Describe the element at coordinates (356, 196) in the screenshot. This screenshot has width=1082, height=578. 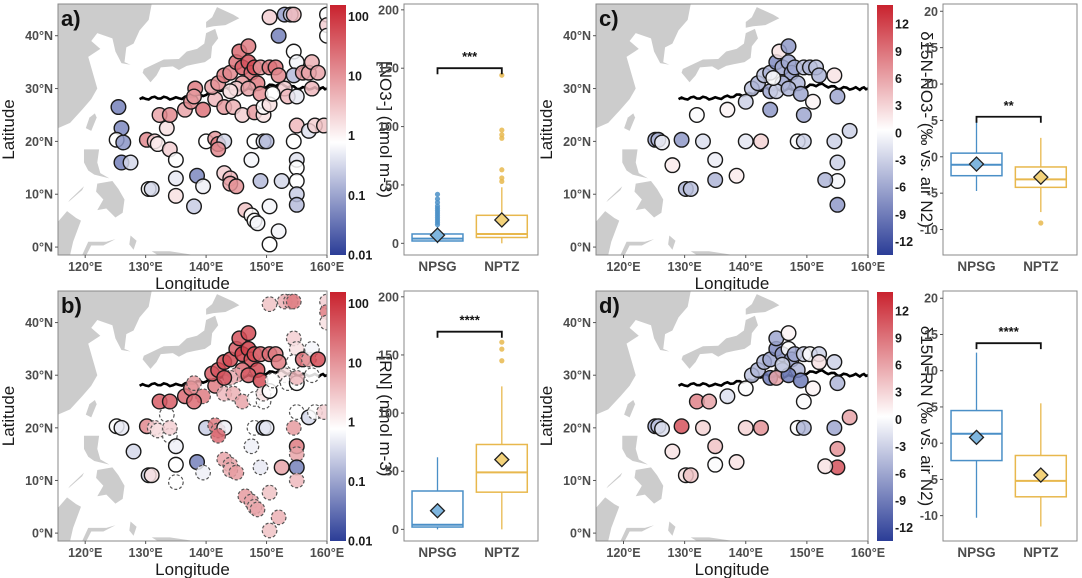
I see `colorbar-tick-label: 0.1` at that location.